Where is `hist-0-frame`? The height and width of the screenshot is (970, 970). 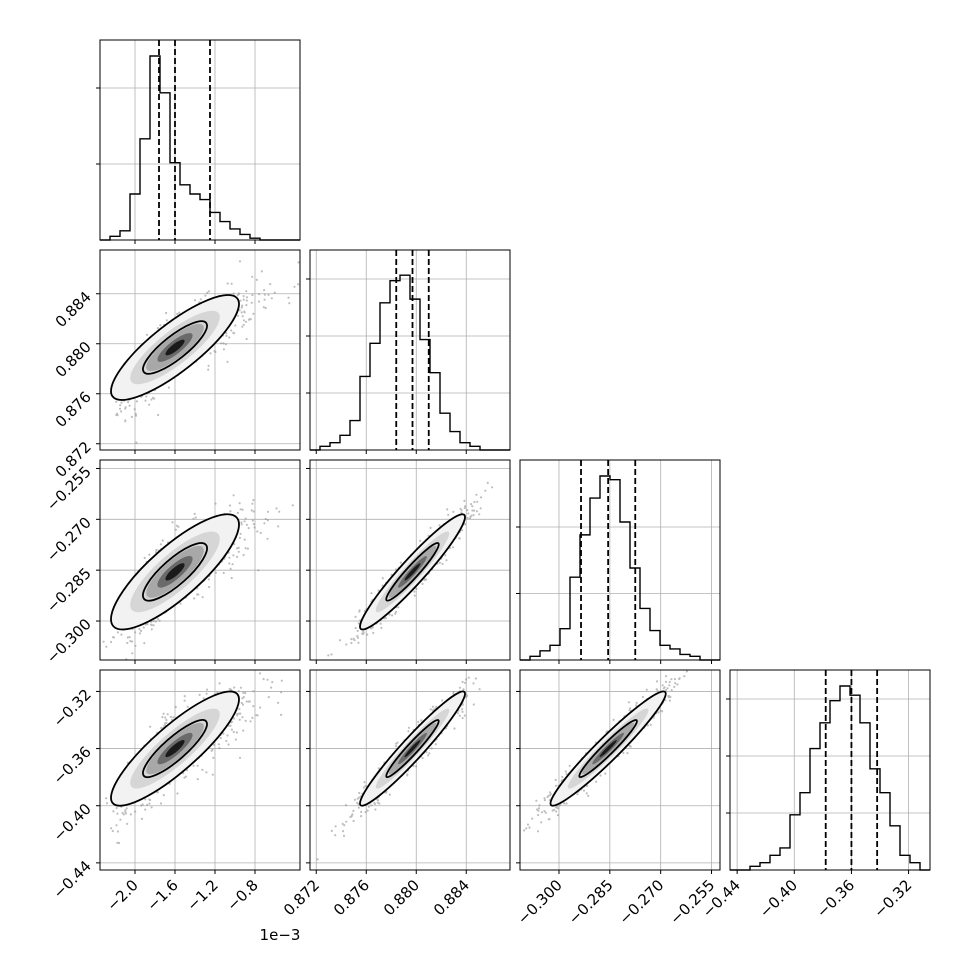
hist-0-frame is located at coordinates (200, 140).